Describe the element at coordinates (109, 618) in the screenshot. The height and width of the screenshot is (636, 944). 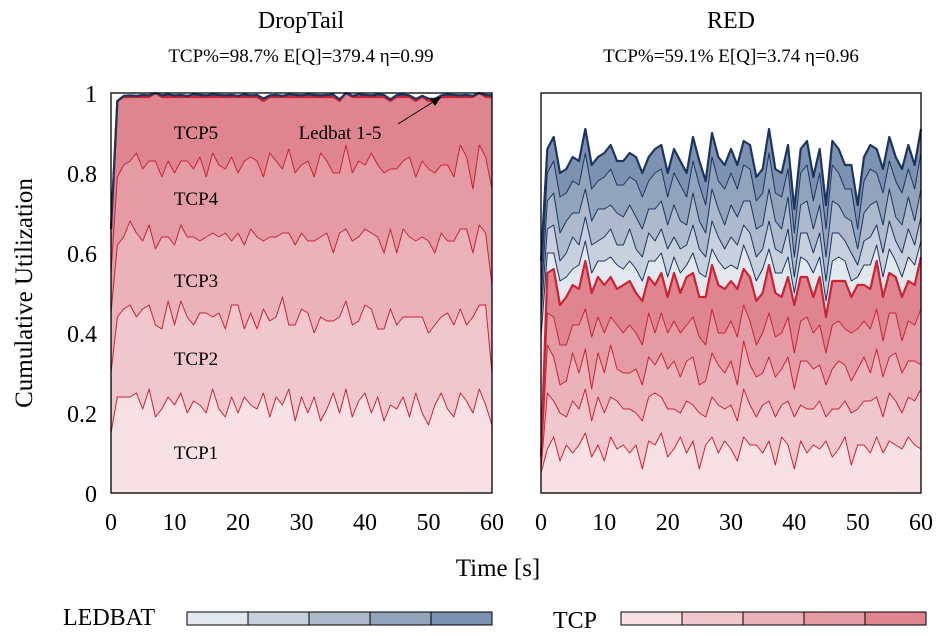
I see `legend-ledbat-label: LEDBAT` at that location.